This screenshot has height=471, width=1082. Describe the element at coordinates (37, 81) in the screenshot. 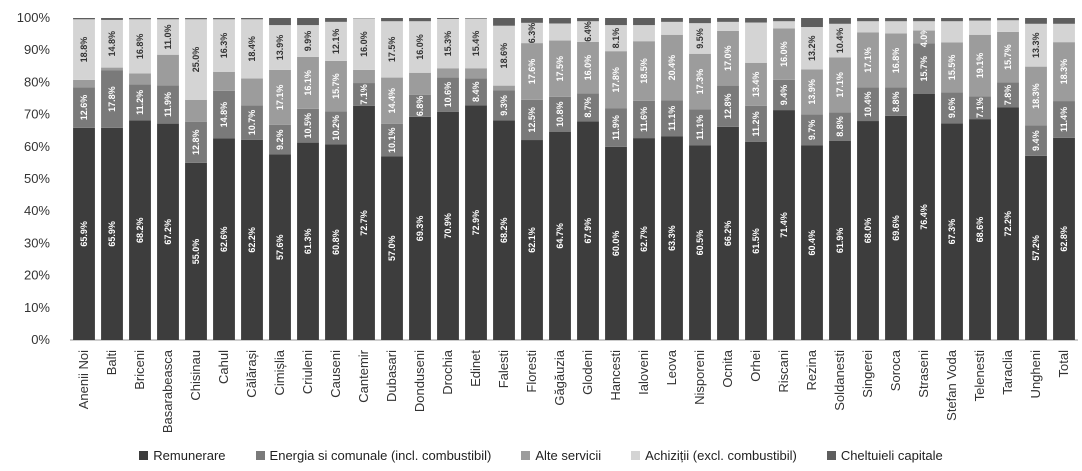

I see `y-tick-label: 80%` at that location.